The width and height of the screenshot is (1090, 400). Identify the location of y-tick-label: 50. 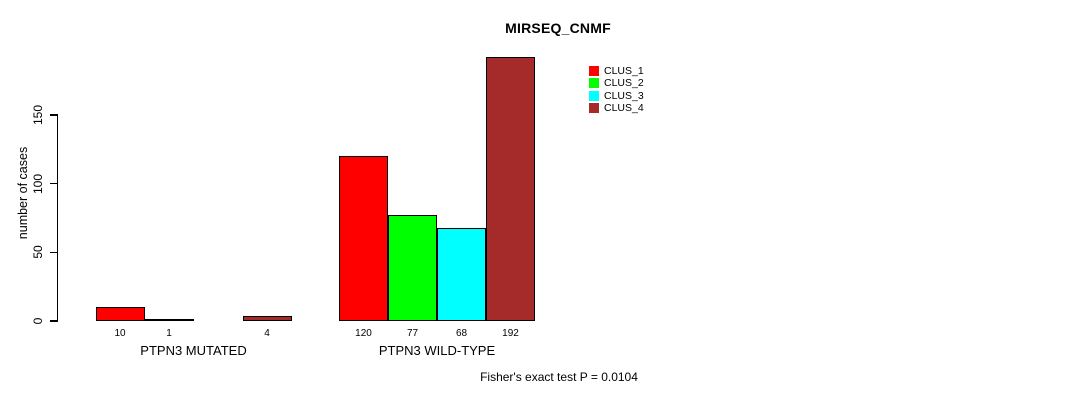
(38, 252).